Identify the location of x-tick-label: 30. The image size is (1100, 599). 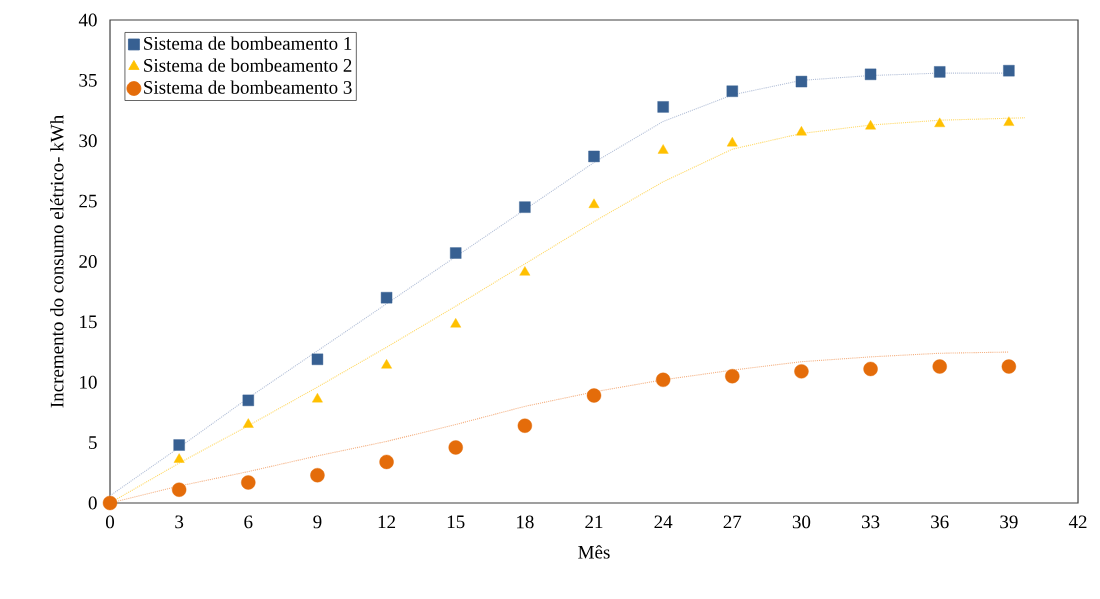
(801, 522).